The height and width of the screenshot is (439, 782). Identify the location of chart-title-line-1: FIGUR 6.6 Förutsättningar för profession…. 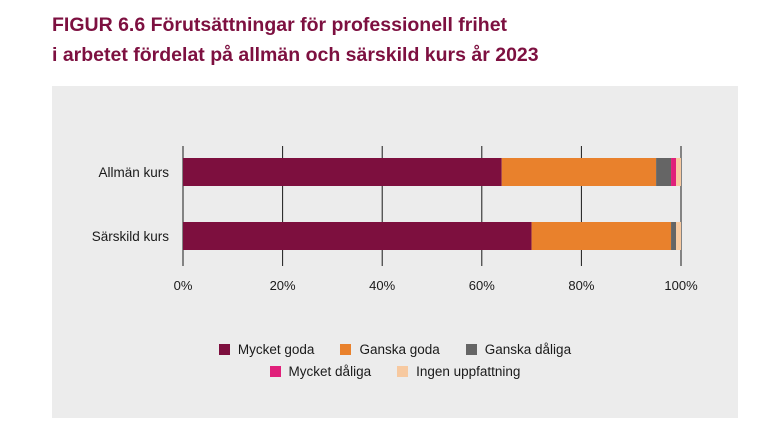
(280, 25).